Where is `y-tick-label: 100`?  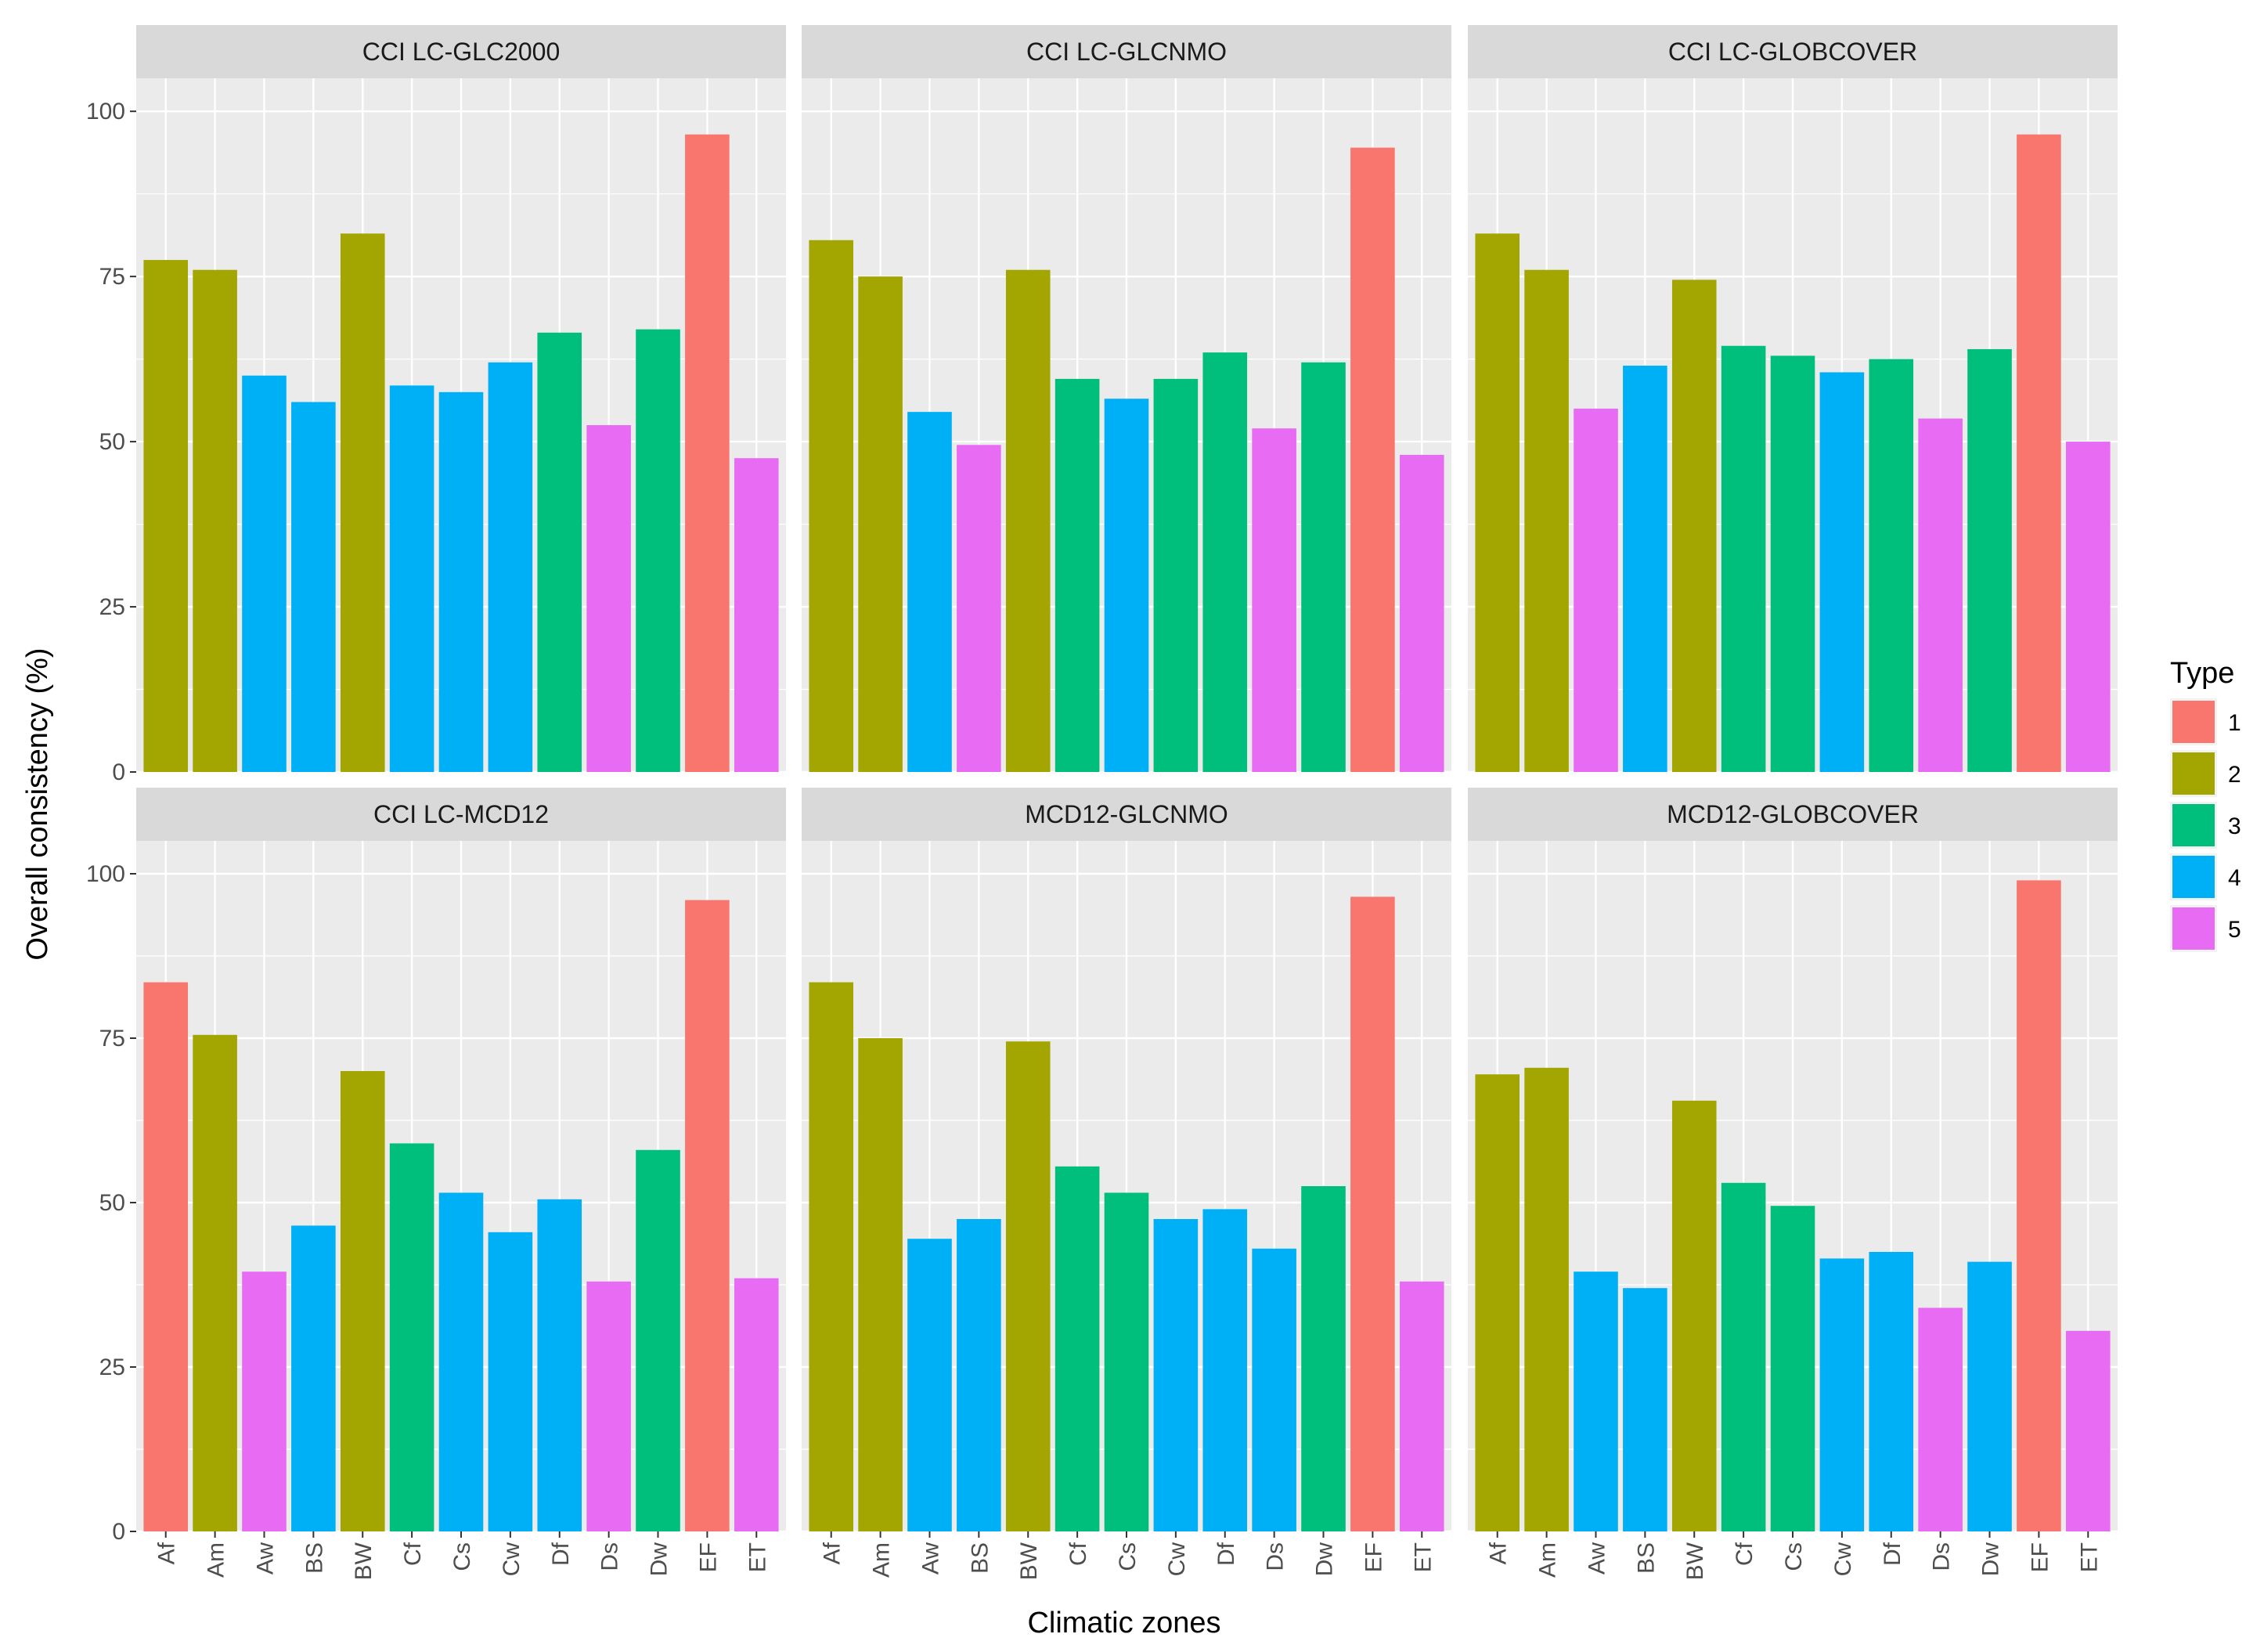 y-tick-label: 100 is located at coordinates (105, 111).